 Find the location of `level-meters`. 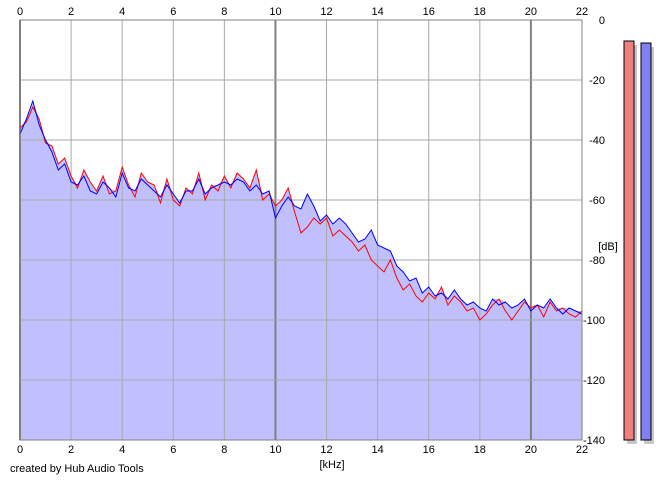

level-meters is located at coordinates (638, 242).